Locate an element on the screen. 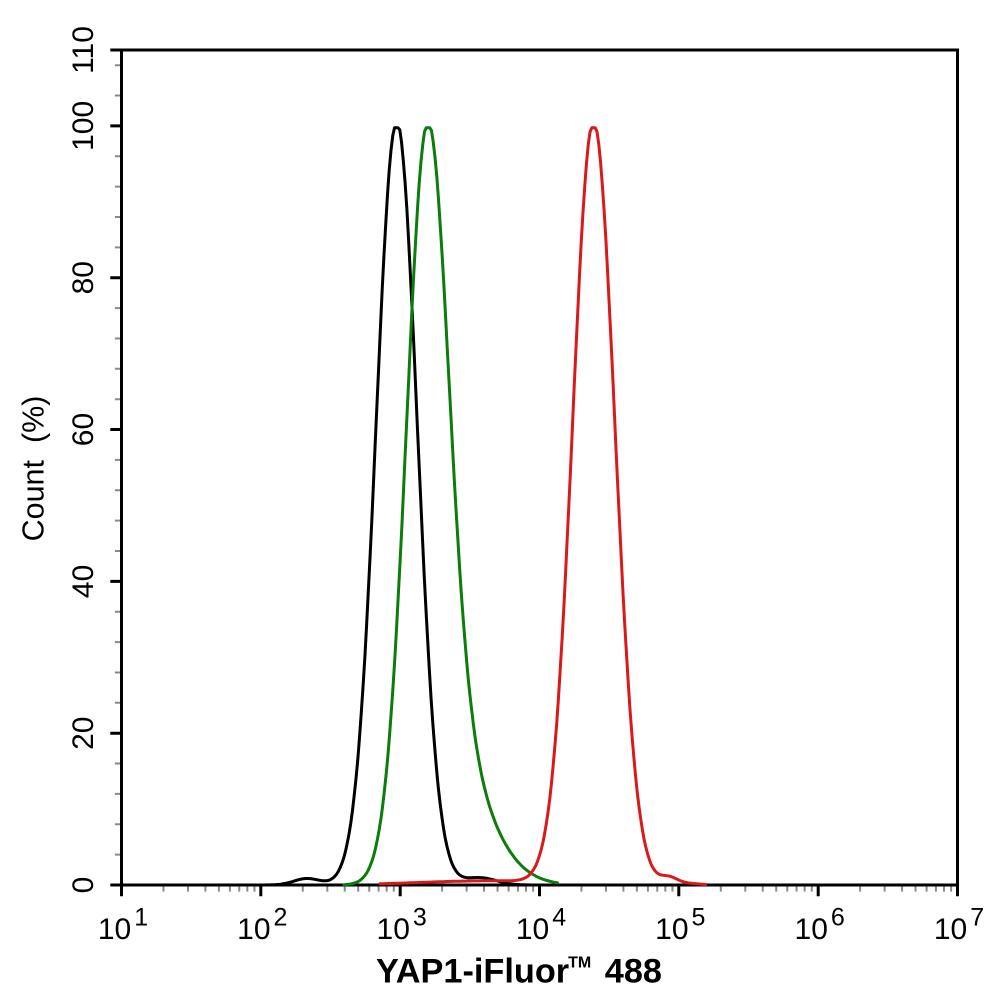 Image resolution: width=994 pixels, height=1002 pixels. svg-text: YAP1-iFluorTM 488 is located at coordinates (519, 971).